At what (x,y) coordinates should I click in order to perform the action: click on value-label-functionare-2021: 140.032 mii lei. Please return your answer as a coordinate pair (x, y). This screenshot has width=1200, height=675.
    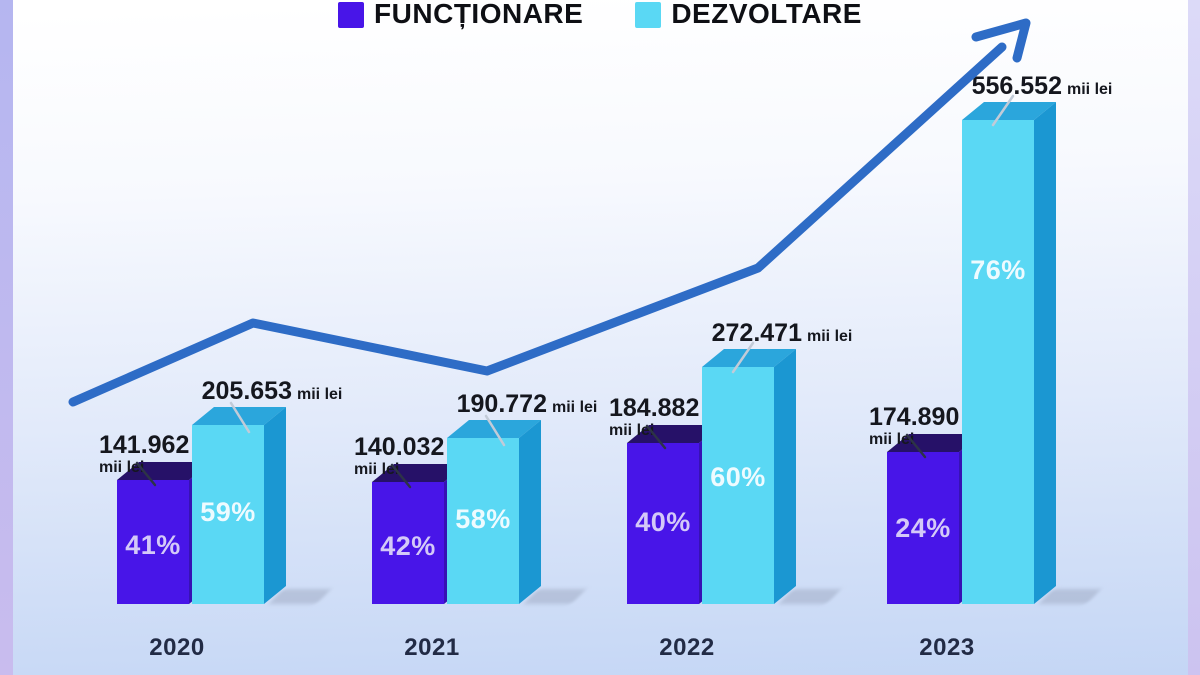
    Looking at the image, I should click on (399, 457).